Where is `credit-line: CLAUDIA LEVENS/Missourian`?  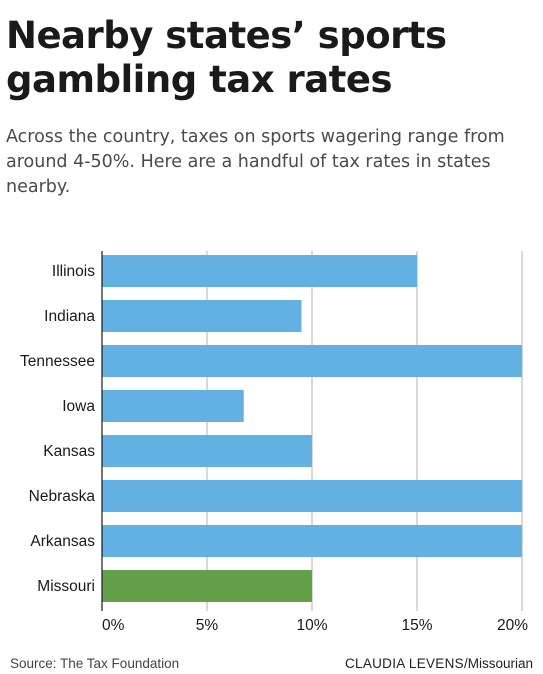 credit-line: CLAUDIA LEVENS/Missourian is located at coordinates (439, 663).